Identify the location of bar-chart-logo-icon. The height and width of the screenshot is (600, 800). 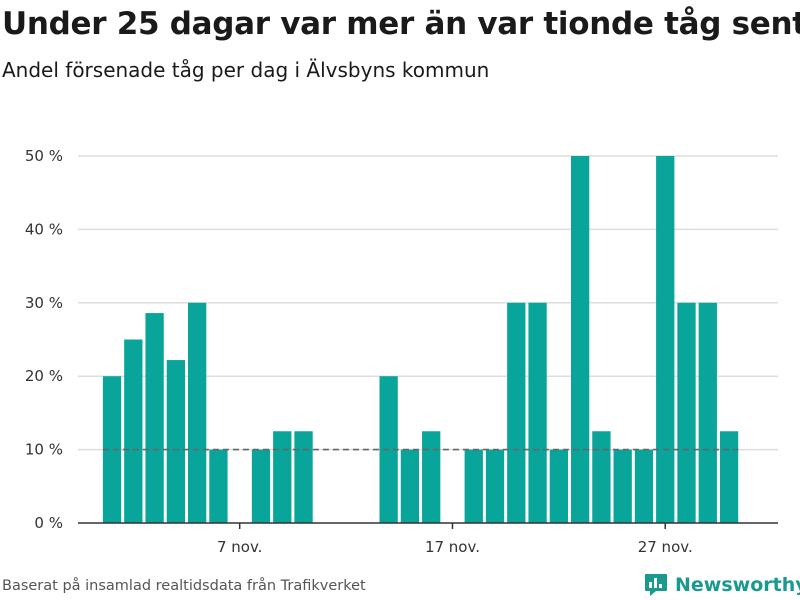
(656, 585).